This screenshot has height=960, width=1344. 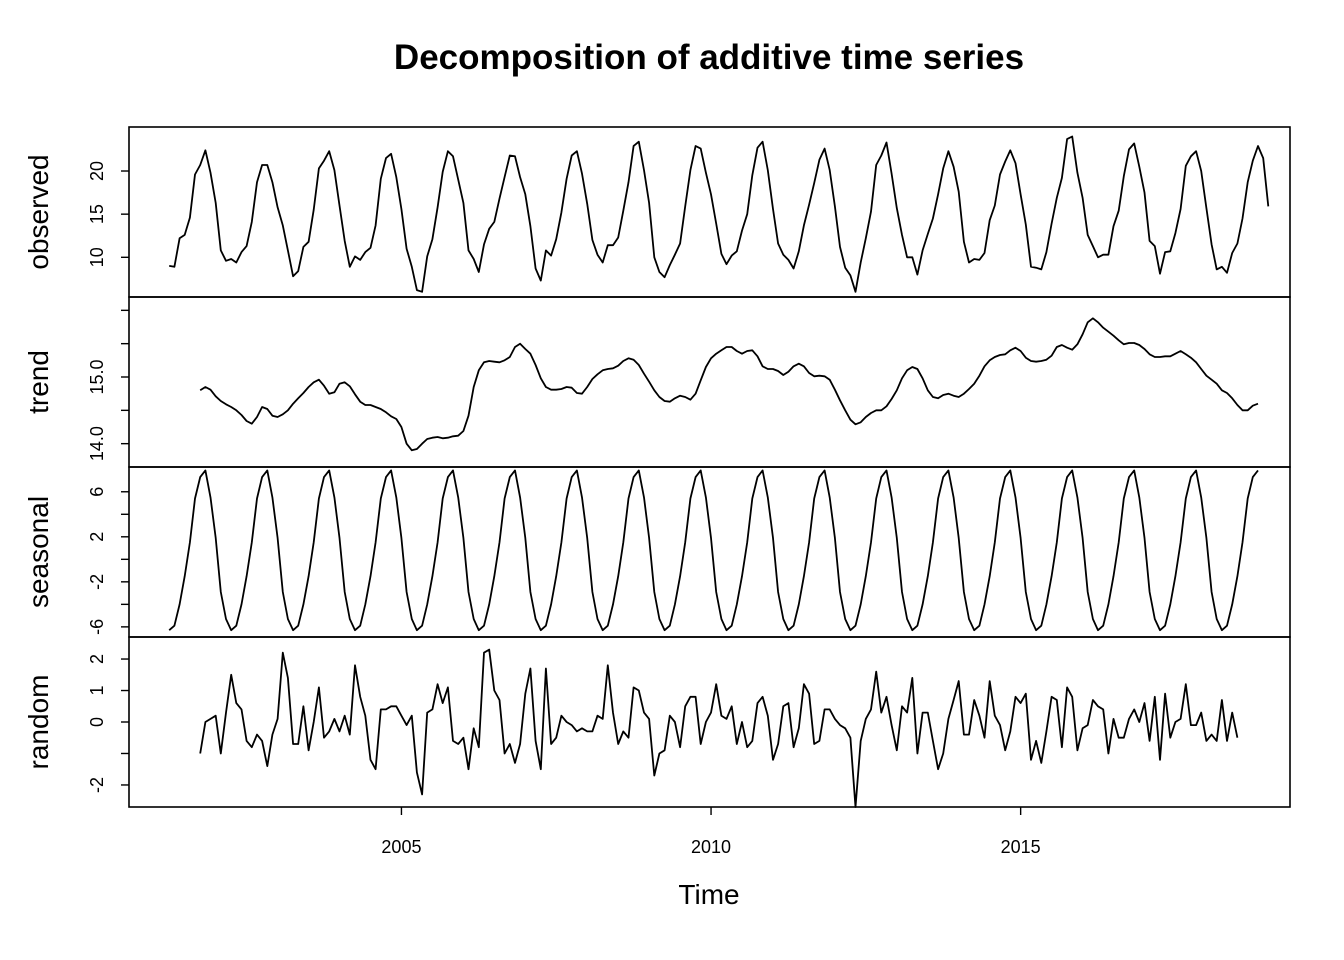 What do you see at coordinates (97, 627) in the screenshot?
I see `y-tick-label-seasonal: -6` at bounding box center [97, 627].